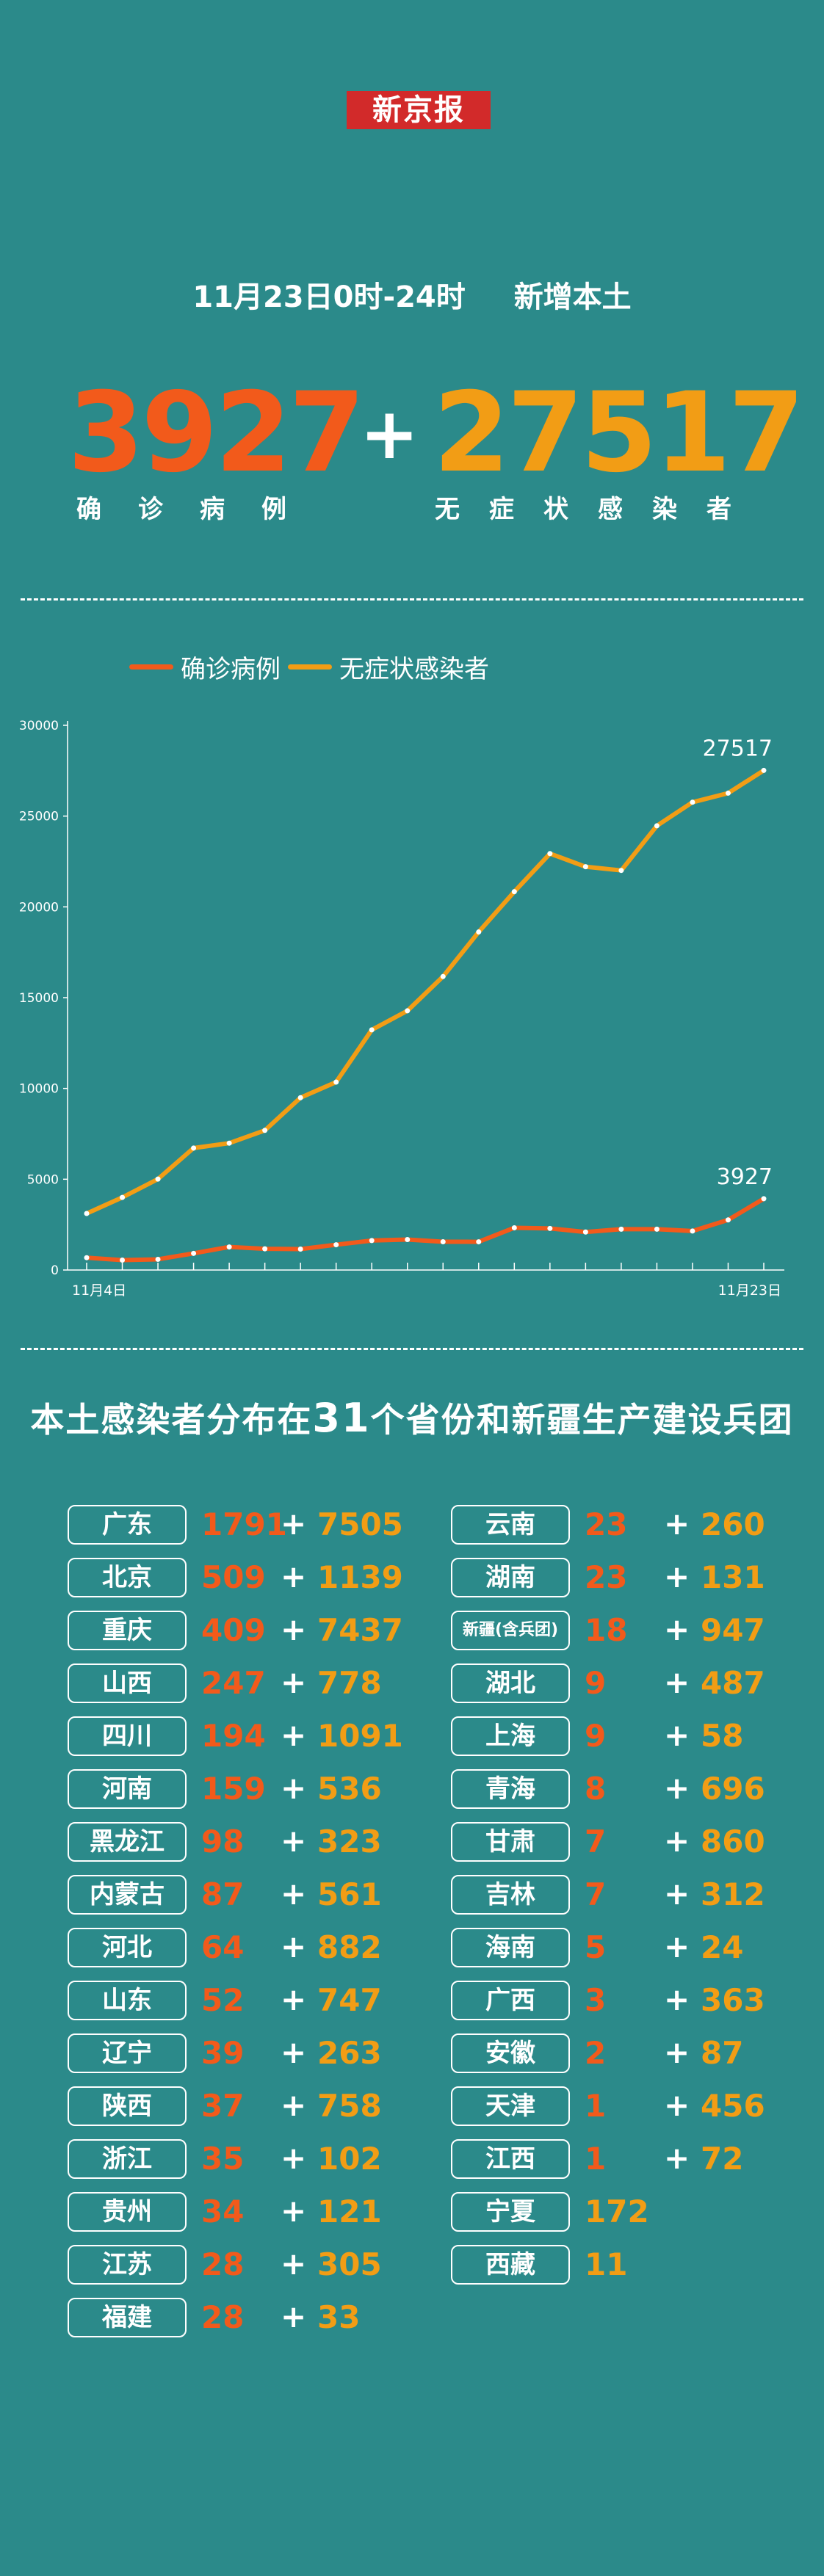 This screenshot has width=824, height=2576. Describe the element at coordinates (223, 2264) in the screenshot. I see `confirmed-count: 28` at that location.